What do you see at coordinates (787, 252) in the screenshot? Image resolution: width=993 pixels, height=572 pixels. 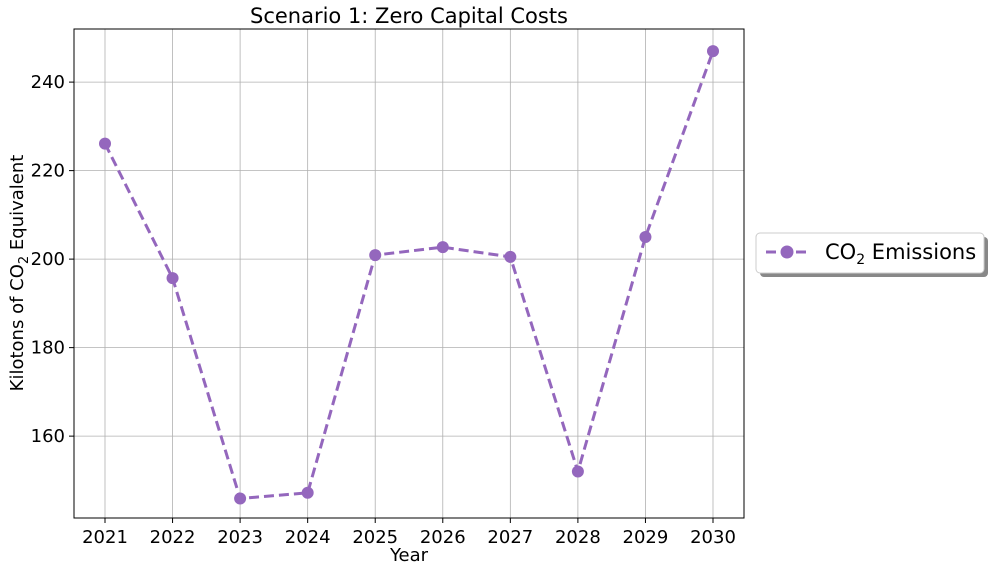 I see `legend-marker-swatch` at bounding box center [787, 252].